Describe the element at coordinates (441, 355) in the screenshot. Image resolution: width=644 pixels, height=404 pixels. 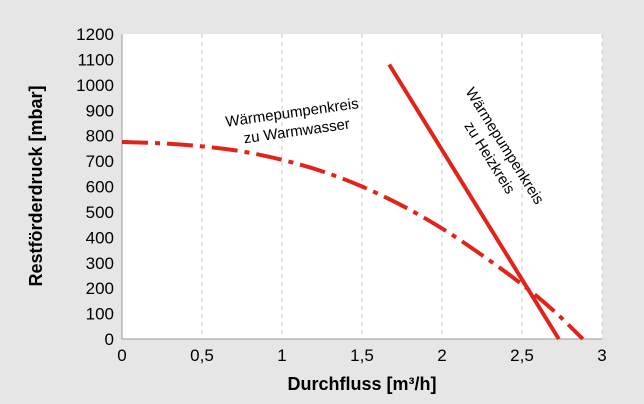
I see `x-tick-label: 2` at that location.